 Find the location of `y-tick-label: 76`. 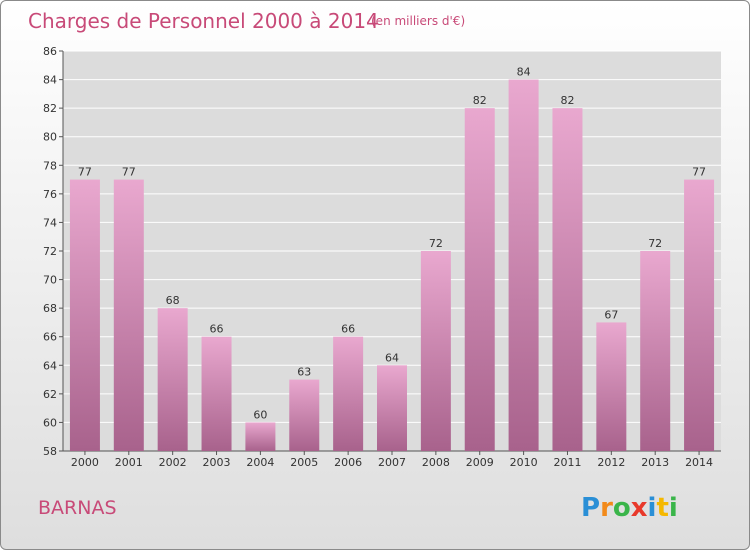

y-tick-label: 76 is located at coordinates (50, 194).